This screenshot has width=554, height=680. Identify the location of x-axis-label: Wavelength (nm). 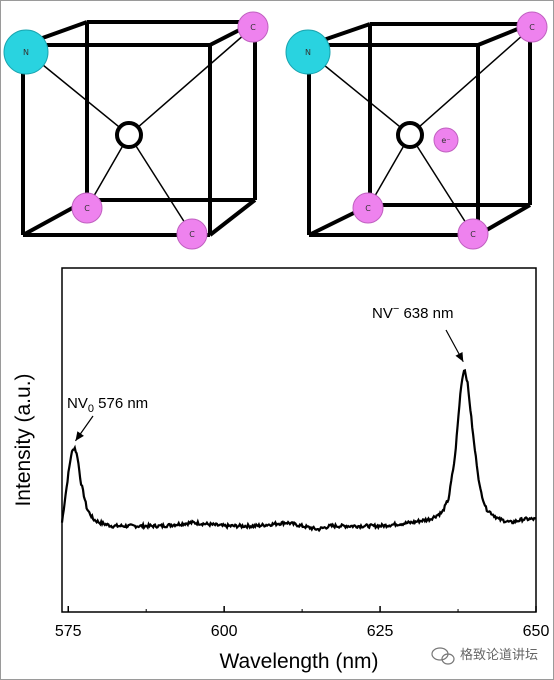
(298, 661).